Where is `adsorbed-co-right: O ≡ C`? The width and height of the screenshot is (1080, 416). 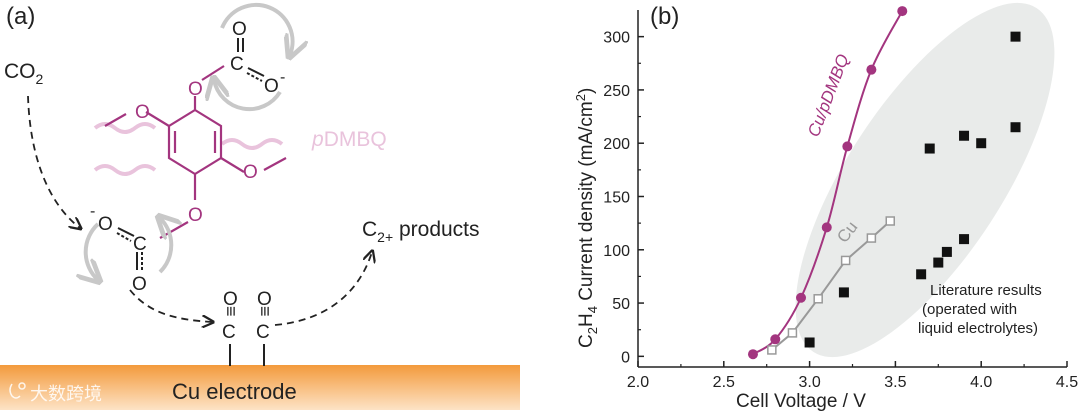
adsorbed-co-right: O ≡ C is located at coordinates (265, 327).